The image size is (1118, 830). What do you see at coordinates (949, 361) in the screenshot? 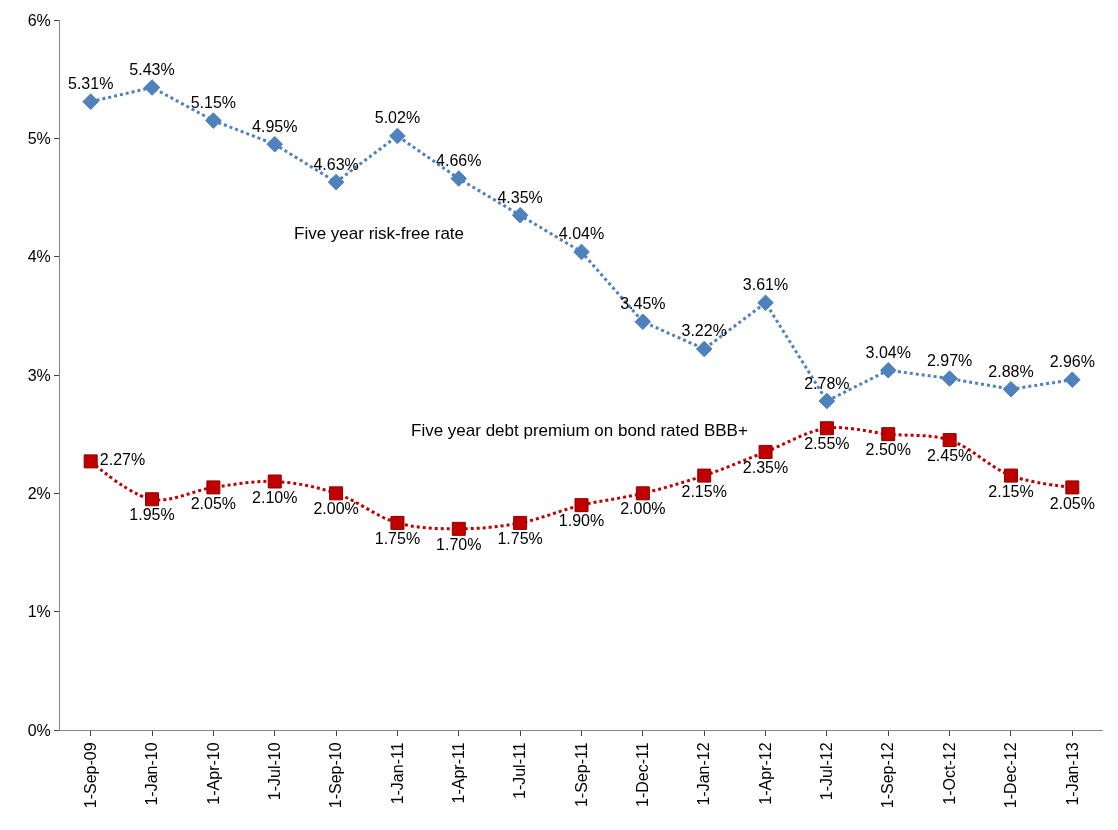
I see `data-label: 2.97%` at bounding box center [949, 361].